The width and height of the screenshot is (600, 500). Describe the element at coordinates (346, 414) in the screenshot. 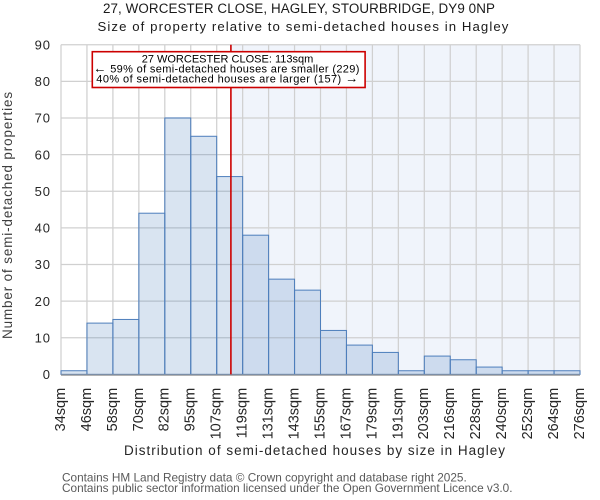

I see `svg-text: 167sqm` at that location.